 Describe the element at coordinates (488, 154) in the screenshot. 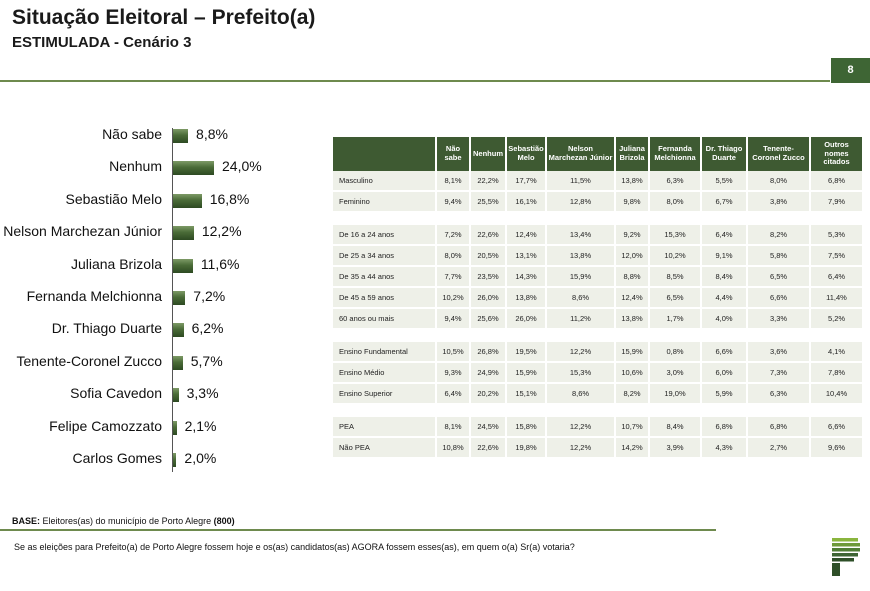

I see `table-header-cell: Nenhum` at that location.